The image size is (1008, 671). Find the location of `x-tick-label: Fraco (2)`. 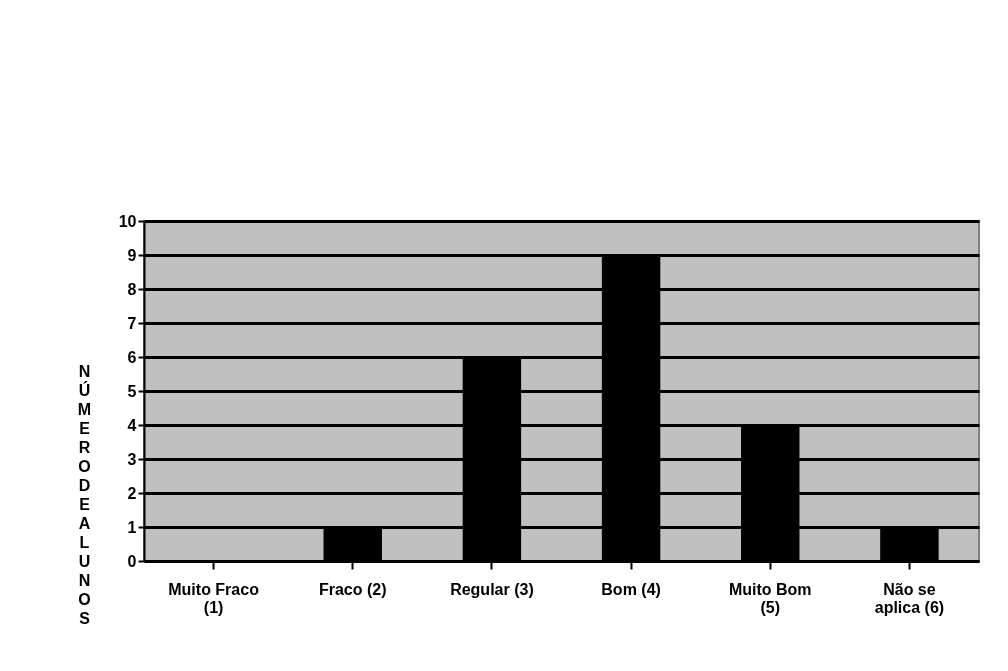

x-tick-label: Fraco (2) is located at coordinates (352, 589).